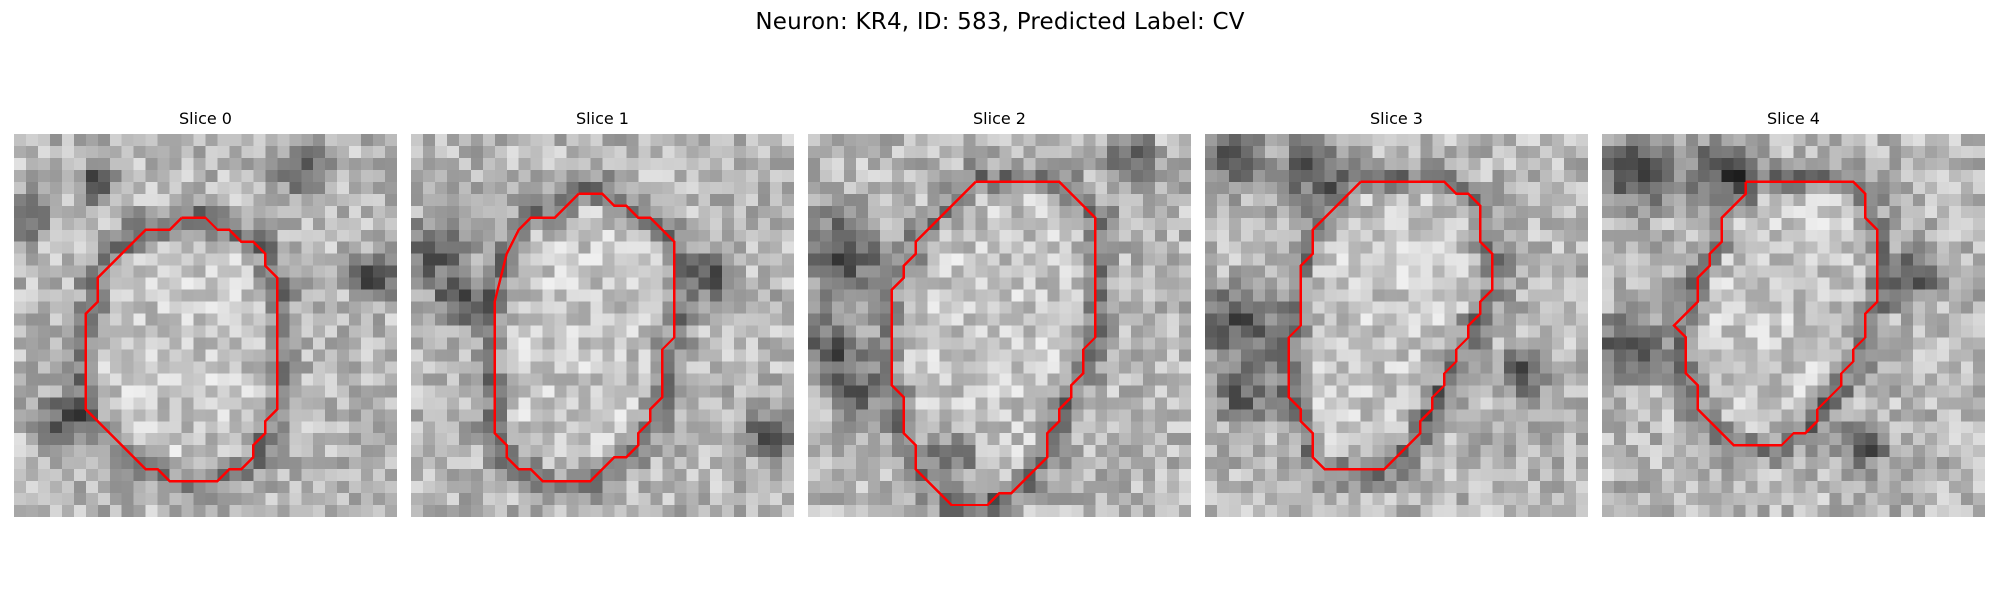  Describe the element at coordinates (602, 118) in the screenshot. I see `slice-title-1: Slice 1` at that location.